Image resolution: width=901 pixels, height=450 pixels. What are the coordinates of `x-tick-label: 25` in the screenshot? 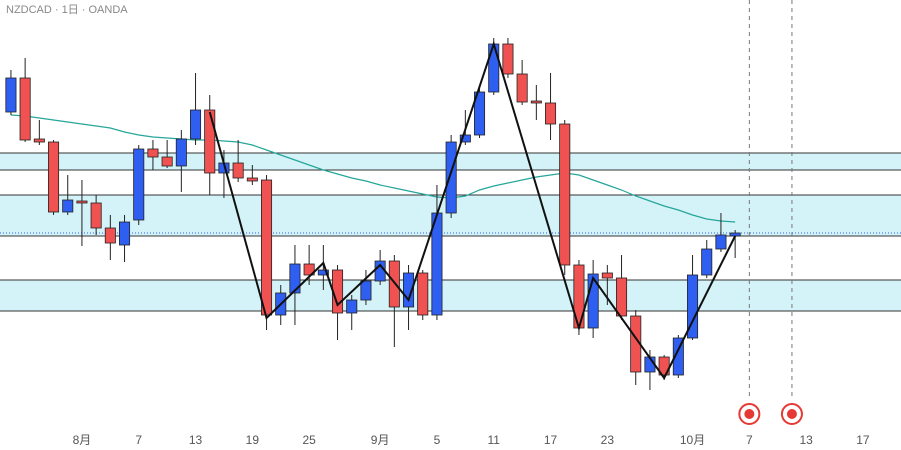 It's located at (309, 440).